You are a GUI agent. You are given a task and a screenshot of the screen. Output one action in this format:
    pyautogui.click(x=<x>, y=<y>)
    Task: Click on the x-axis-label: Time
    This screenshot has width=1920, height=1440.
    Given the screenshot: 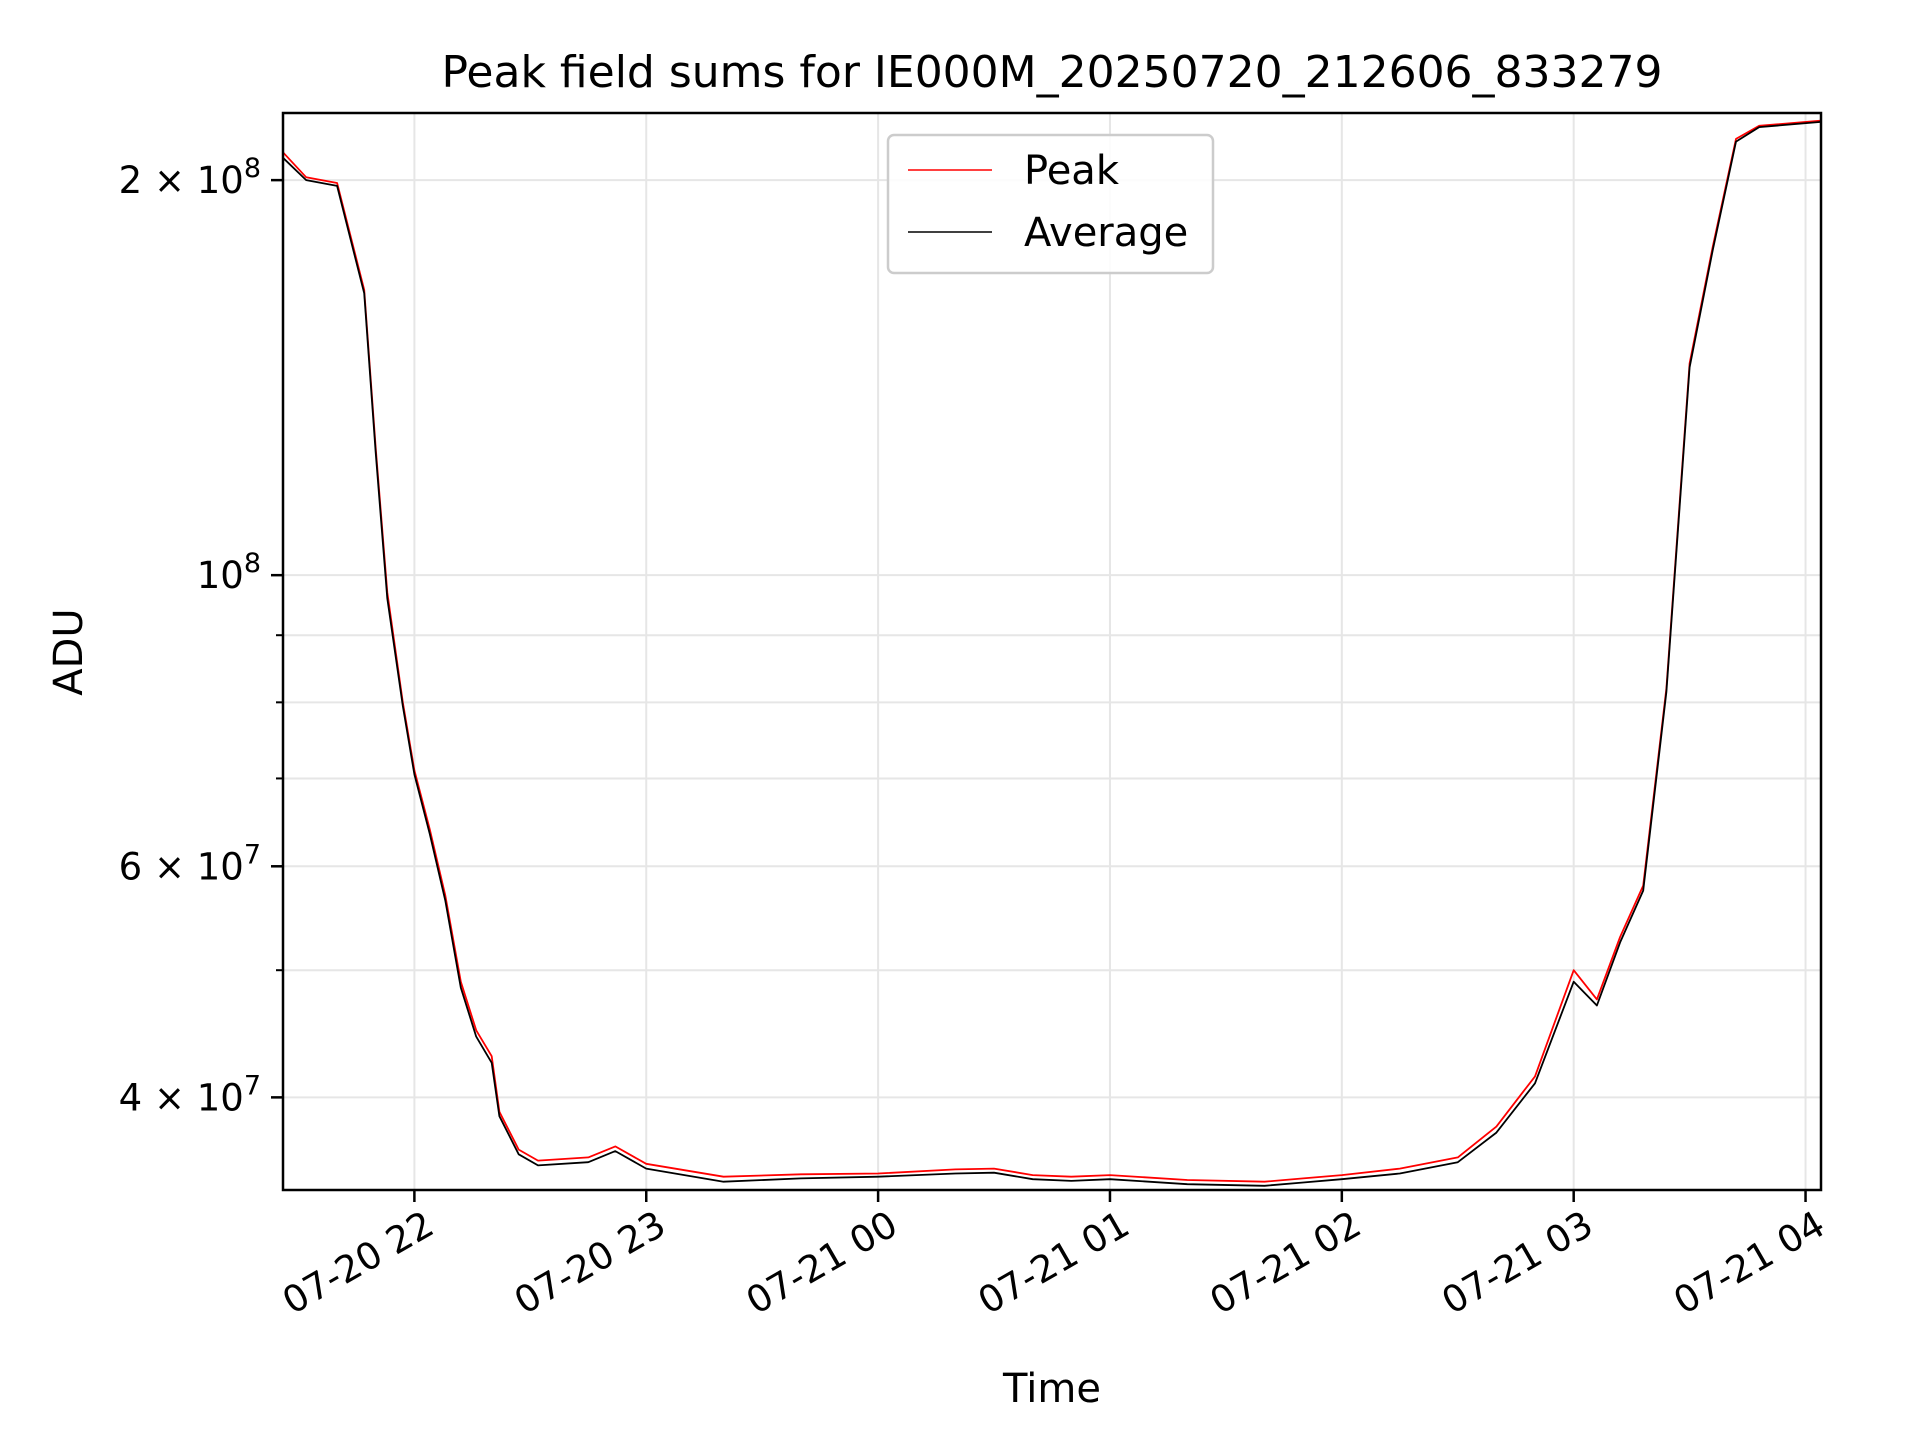 What is the action you would take?
    pyautogui.click(x=1051, y=1389)
    